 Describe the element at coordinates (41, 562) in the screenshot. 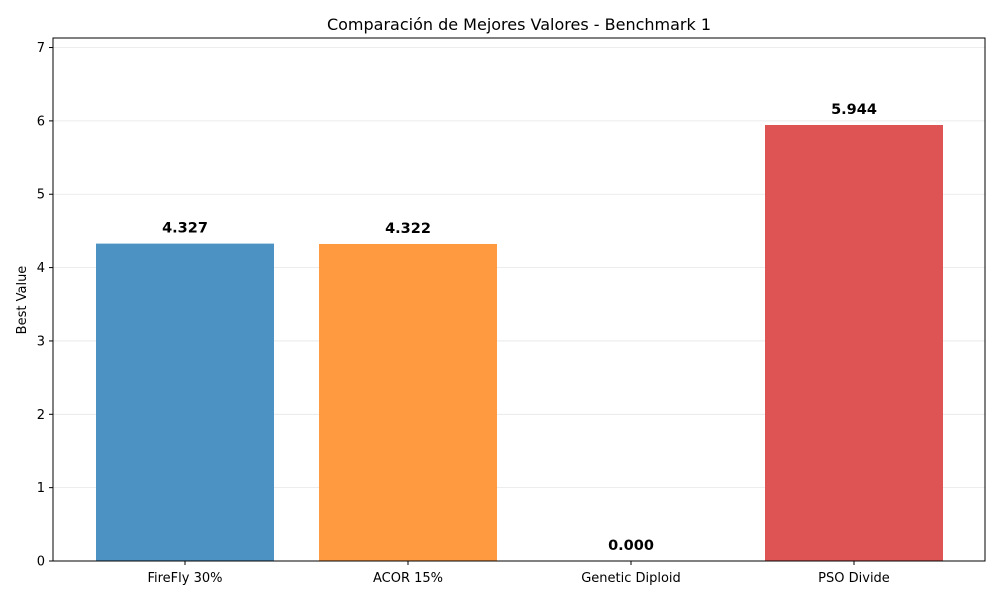

I see `y-tick-label: 0` at that location.